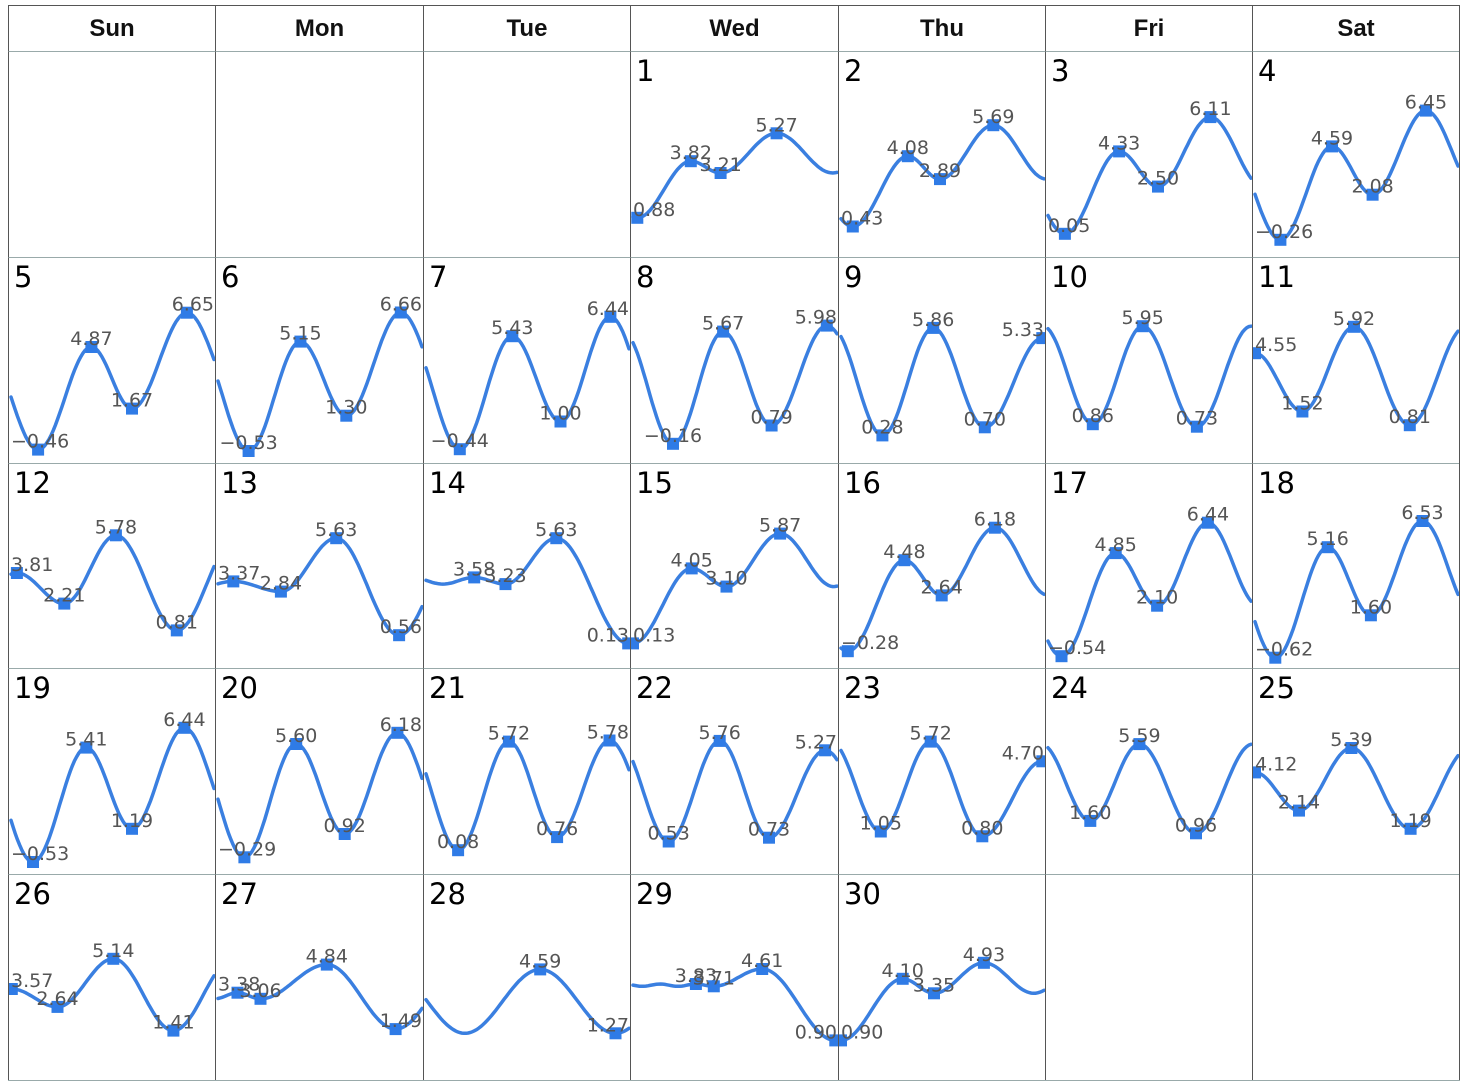  I want to click on day-cell: −0.16 5.67 0.79 5.98 8, so click(734, 360).